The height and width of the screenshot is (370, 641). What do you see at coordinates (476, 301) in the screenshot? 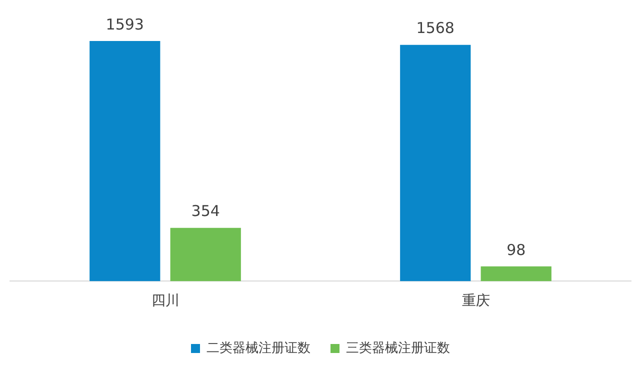
I see `x-tick-label: 重庆` at bounding box center [476, 301].